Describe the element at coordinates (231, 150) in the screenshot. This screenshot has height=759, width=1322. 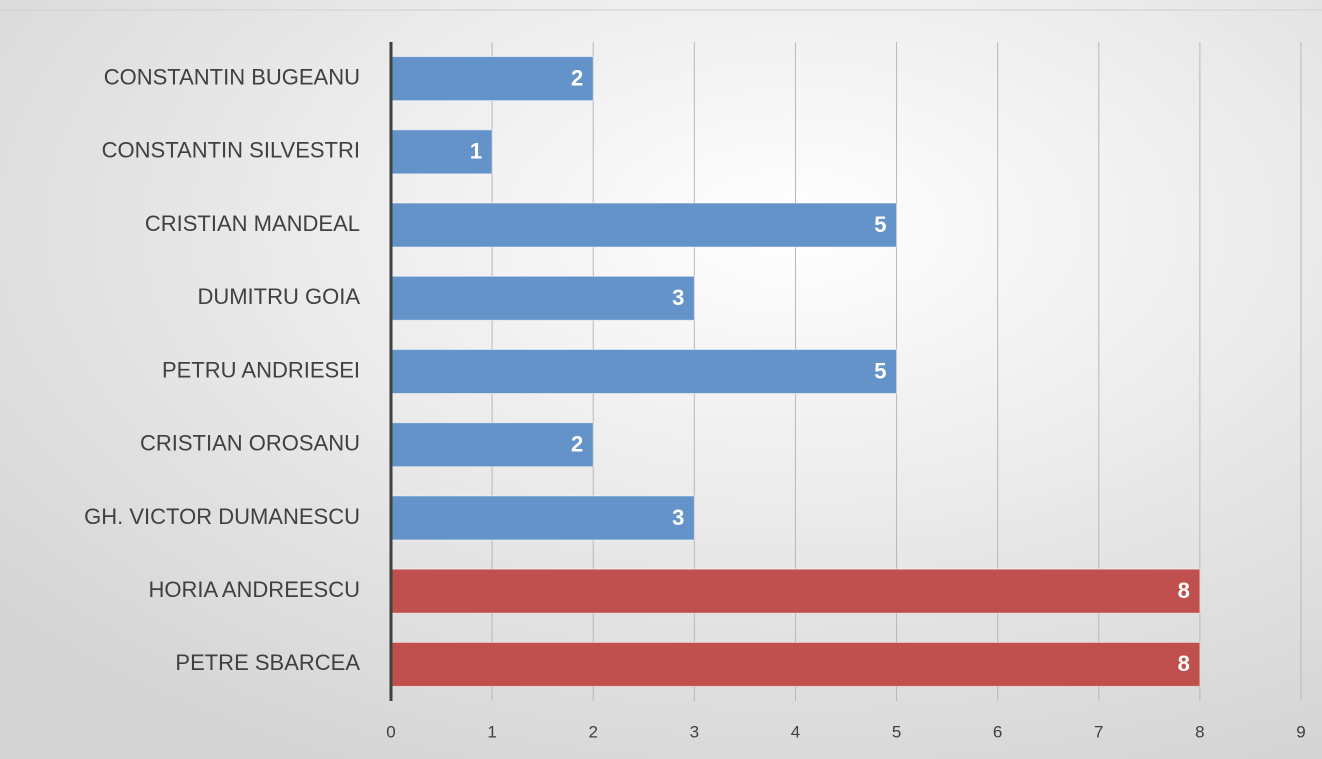
I see `y-tick-label: CONSTANTIN SILVESTRI` at that location.